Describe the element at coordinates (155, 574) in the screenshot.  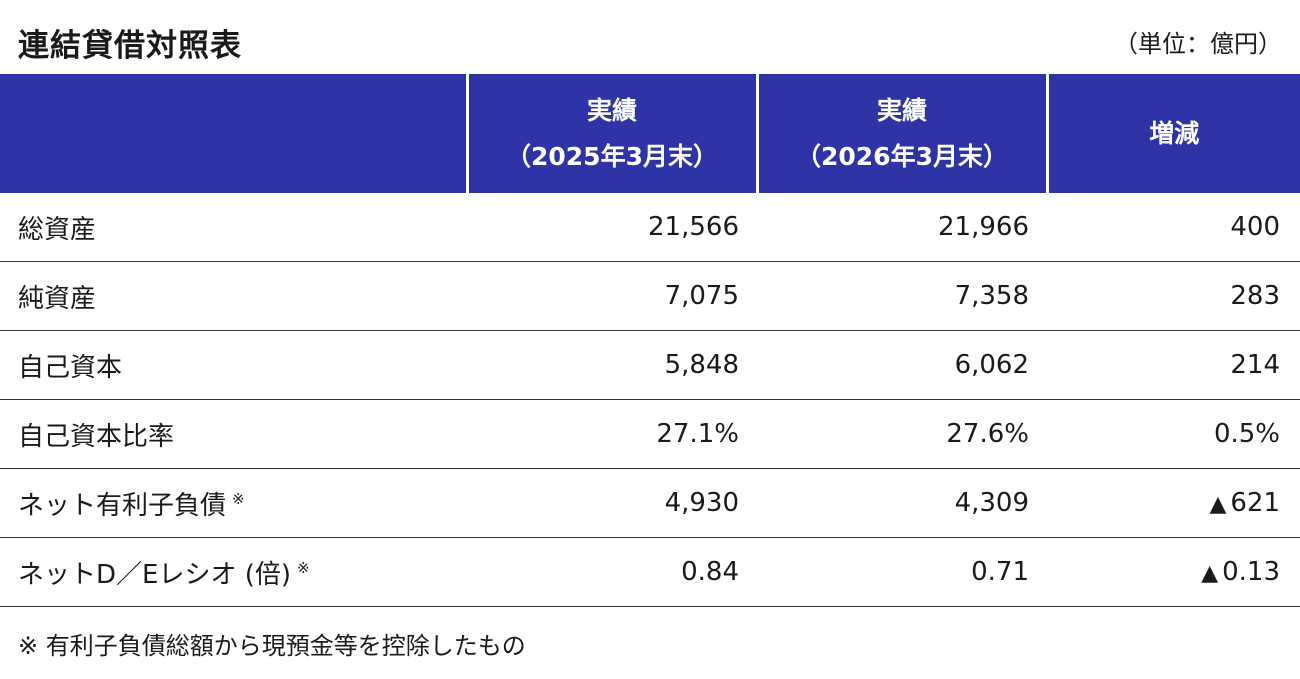
I see `row-label: ネットD／Eレシオ (倍)` at that location.